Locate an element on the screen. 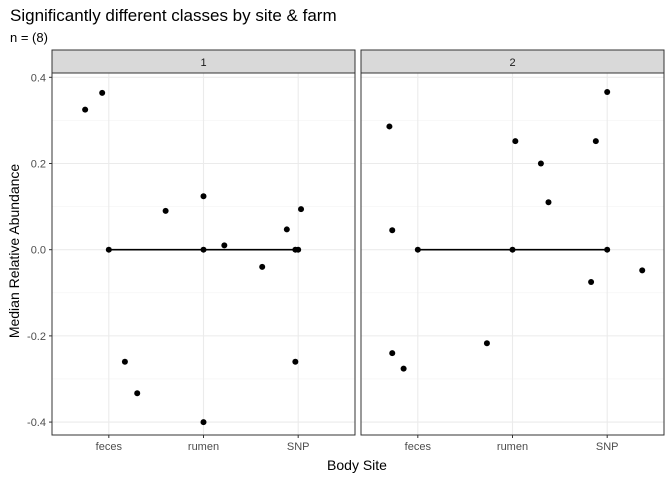 This screenshot has height=480, width=672. y-tick-label: -0.2 is located at coordinates (36, 337).